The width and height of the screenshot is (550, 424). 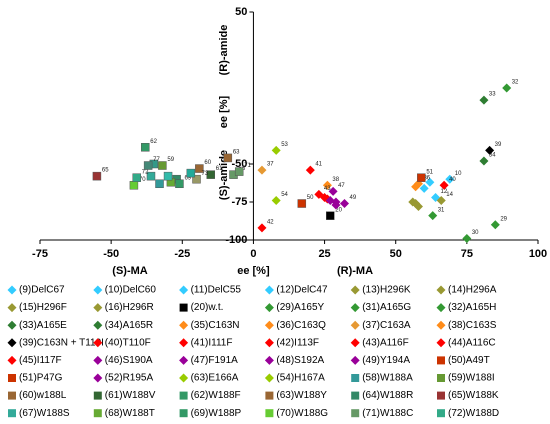 What do you see at coordinates (300, 307) in the screenshot?
I see `legend-label: (29)A165Y` at bounding box center [300, 307].